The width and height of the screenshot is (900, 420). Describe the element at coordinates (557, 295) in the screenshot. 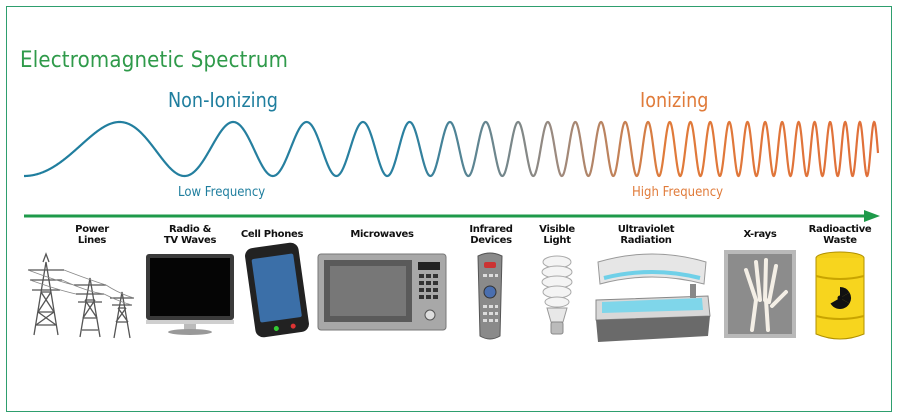

I see `light-bulb-icon` at that location.